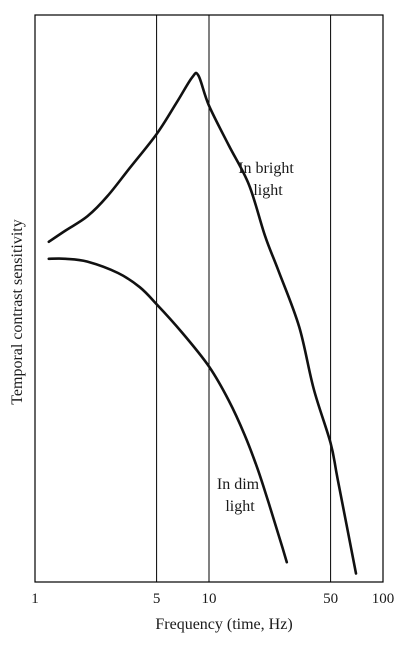 The image size is (412, 645). I want to click on bright-light-label-line-2: light, so click(268, 190).